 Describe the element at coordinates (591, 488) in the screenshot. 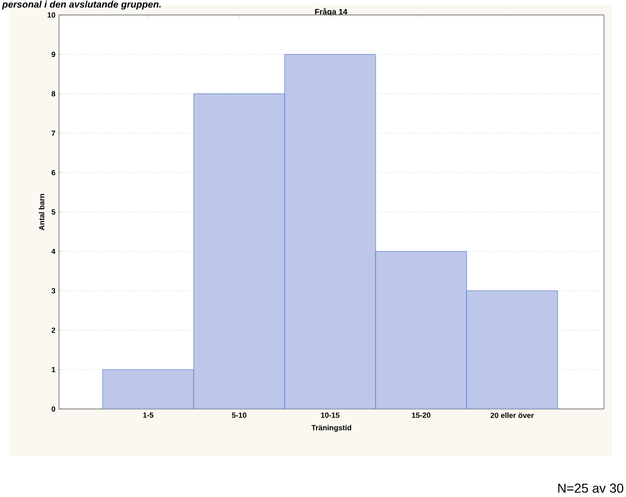

I see `text: N=25 av 30` at that location.